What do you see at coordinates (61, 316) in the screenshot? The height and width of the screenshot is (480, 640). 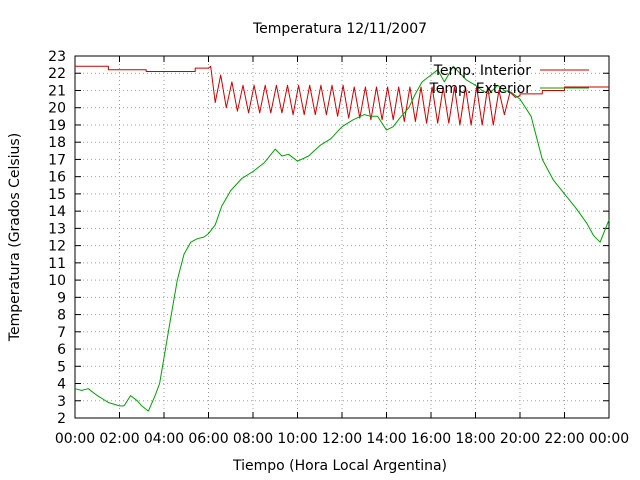 I see `y-tick-label: 8` at bounding box center [61, 316].